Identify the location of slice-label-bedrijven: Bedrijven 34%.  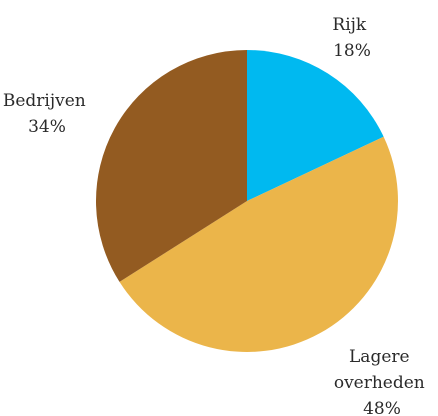
(47, 114).